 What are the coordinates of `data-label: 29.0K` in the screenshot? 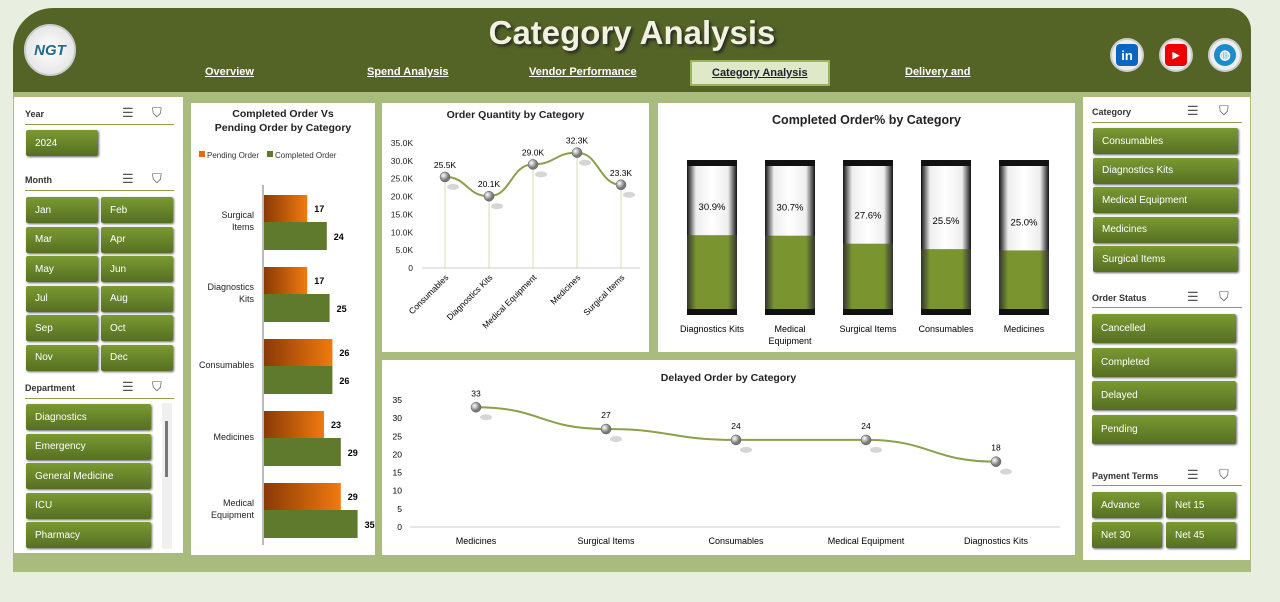 It's located at (533, 152).